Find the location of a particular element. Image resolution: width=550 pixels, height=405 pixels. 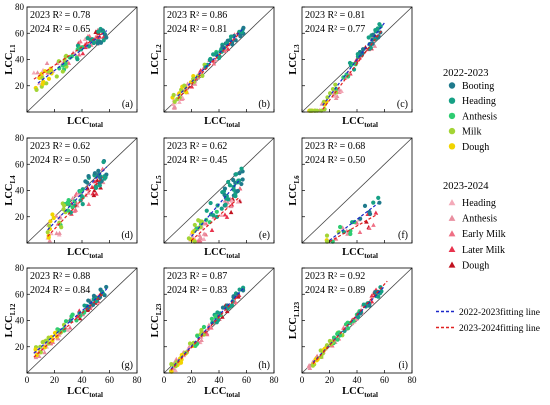

r2-2024: 2024 R² = 0.65 is located at coordinates (60, 29).